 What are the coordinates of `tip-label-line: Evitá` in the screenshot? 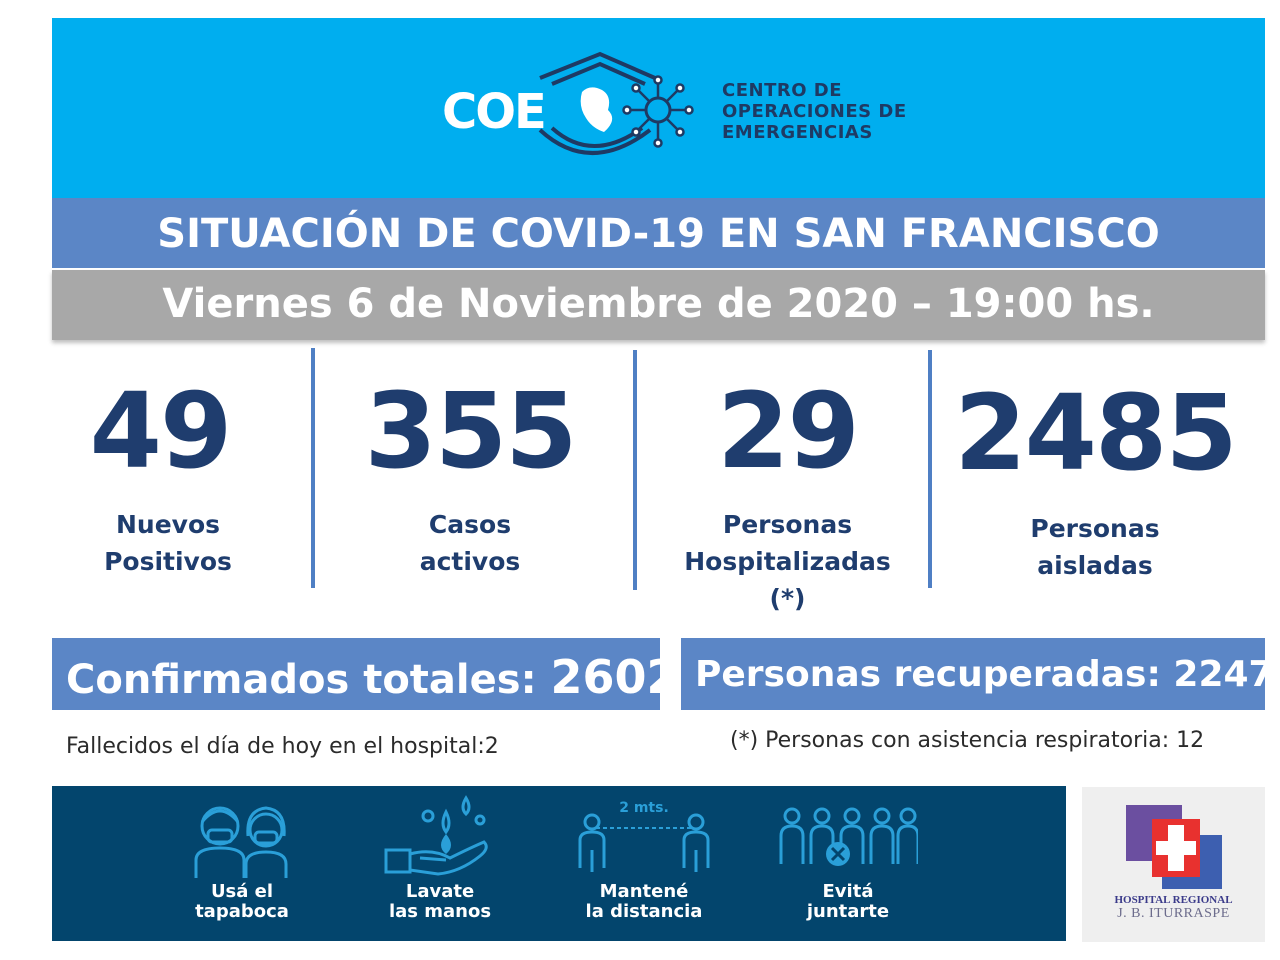 It's located at (848, 891).